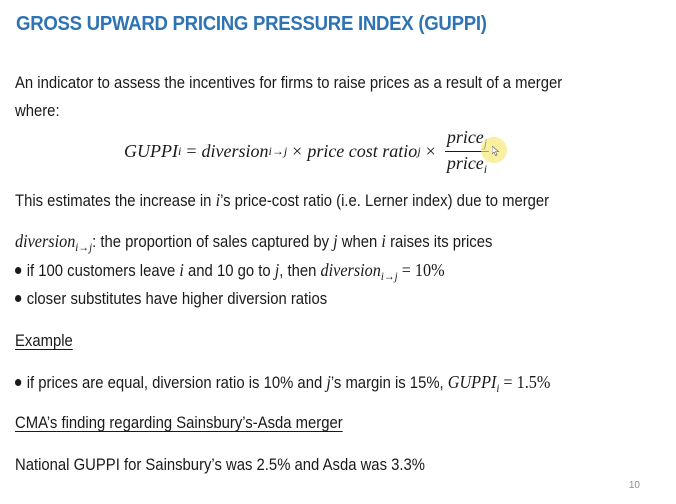 This screenshot has height=504, width=676. Describe the element at coordinates (37, 111) in the screenshot. I see `intro-text-line-2: where:` at that location.